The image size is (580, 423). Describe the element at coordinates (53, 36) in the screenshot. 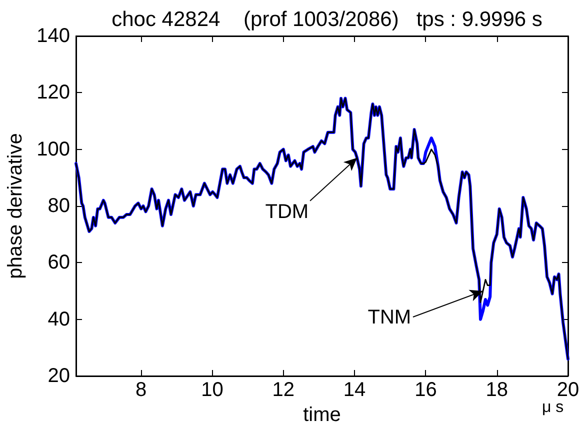

I see `y-tick-label: 140` at that location.